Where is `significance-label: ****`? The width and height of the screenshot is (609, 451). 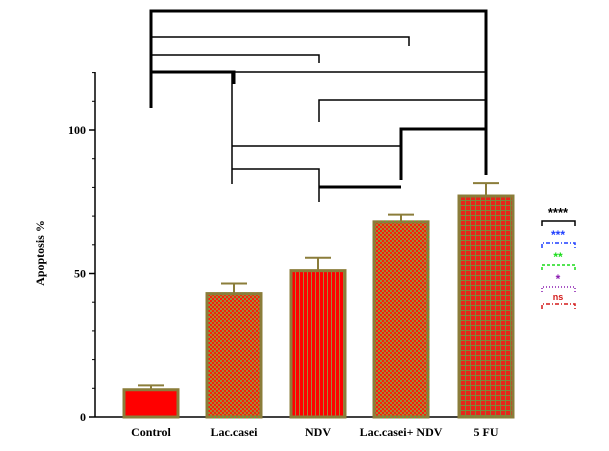 significance-label: **** is located at coordinates (558, 212).